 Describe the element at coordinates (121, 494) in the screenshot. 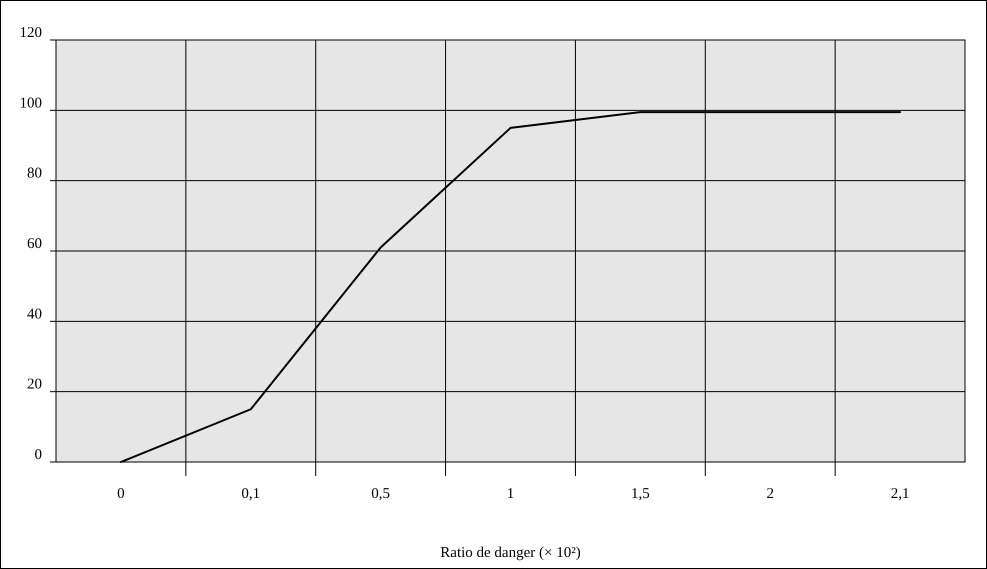

I see `x-tick-label: 0` at that location.